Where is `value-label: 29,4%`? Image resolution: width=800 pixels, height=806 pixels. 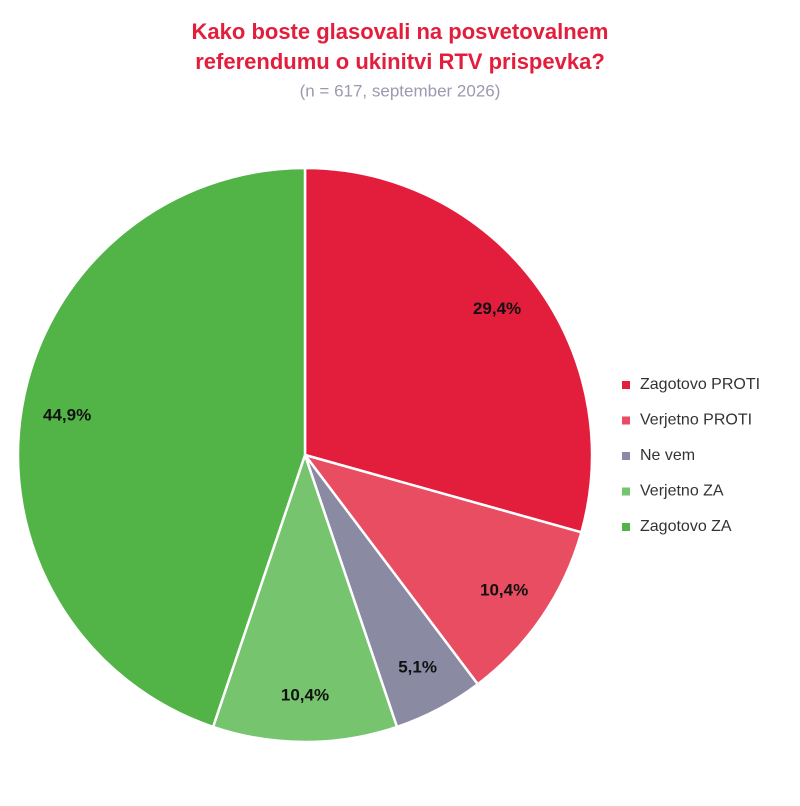 value-label: 29,4% is located at coordinates (497, 308).